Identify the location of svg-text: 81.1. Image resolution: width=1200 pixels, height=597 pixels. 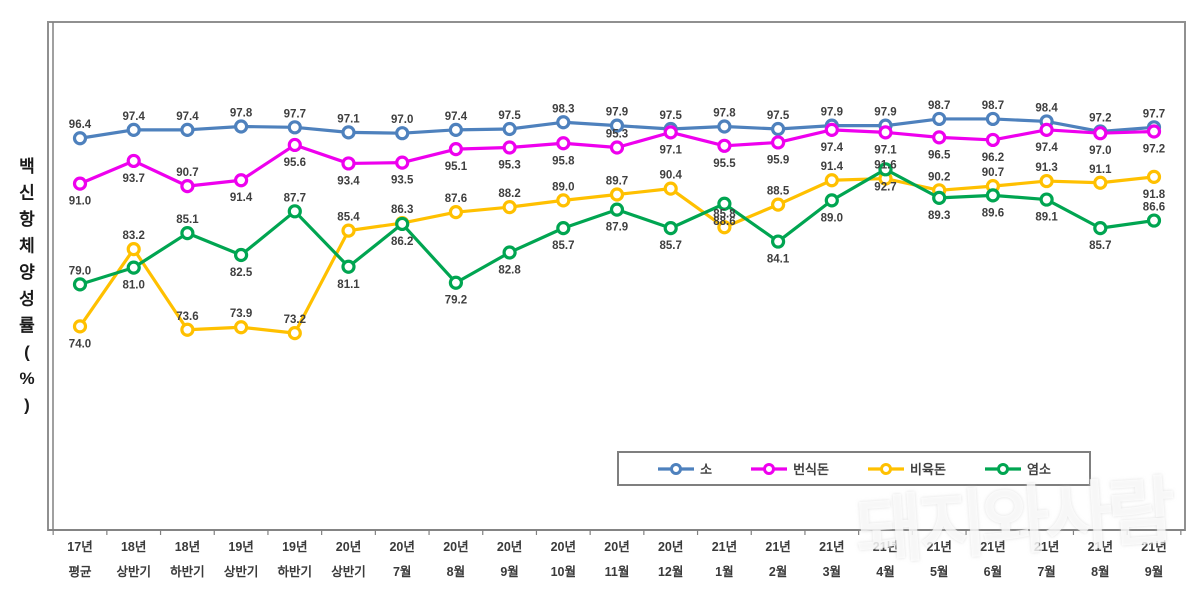
(348, 285).